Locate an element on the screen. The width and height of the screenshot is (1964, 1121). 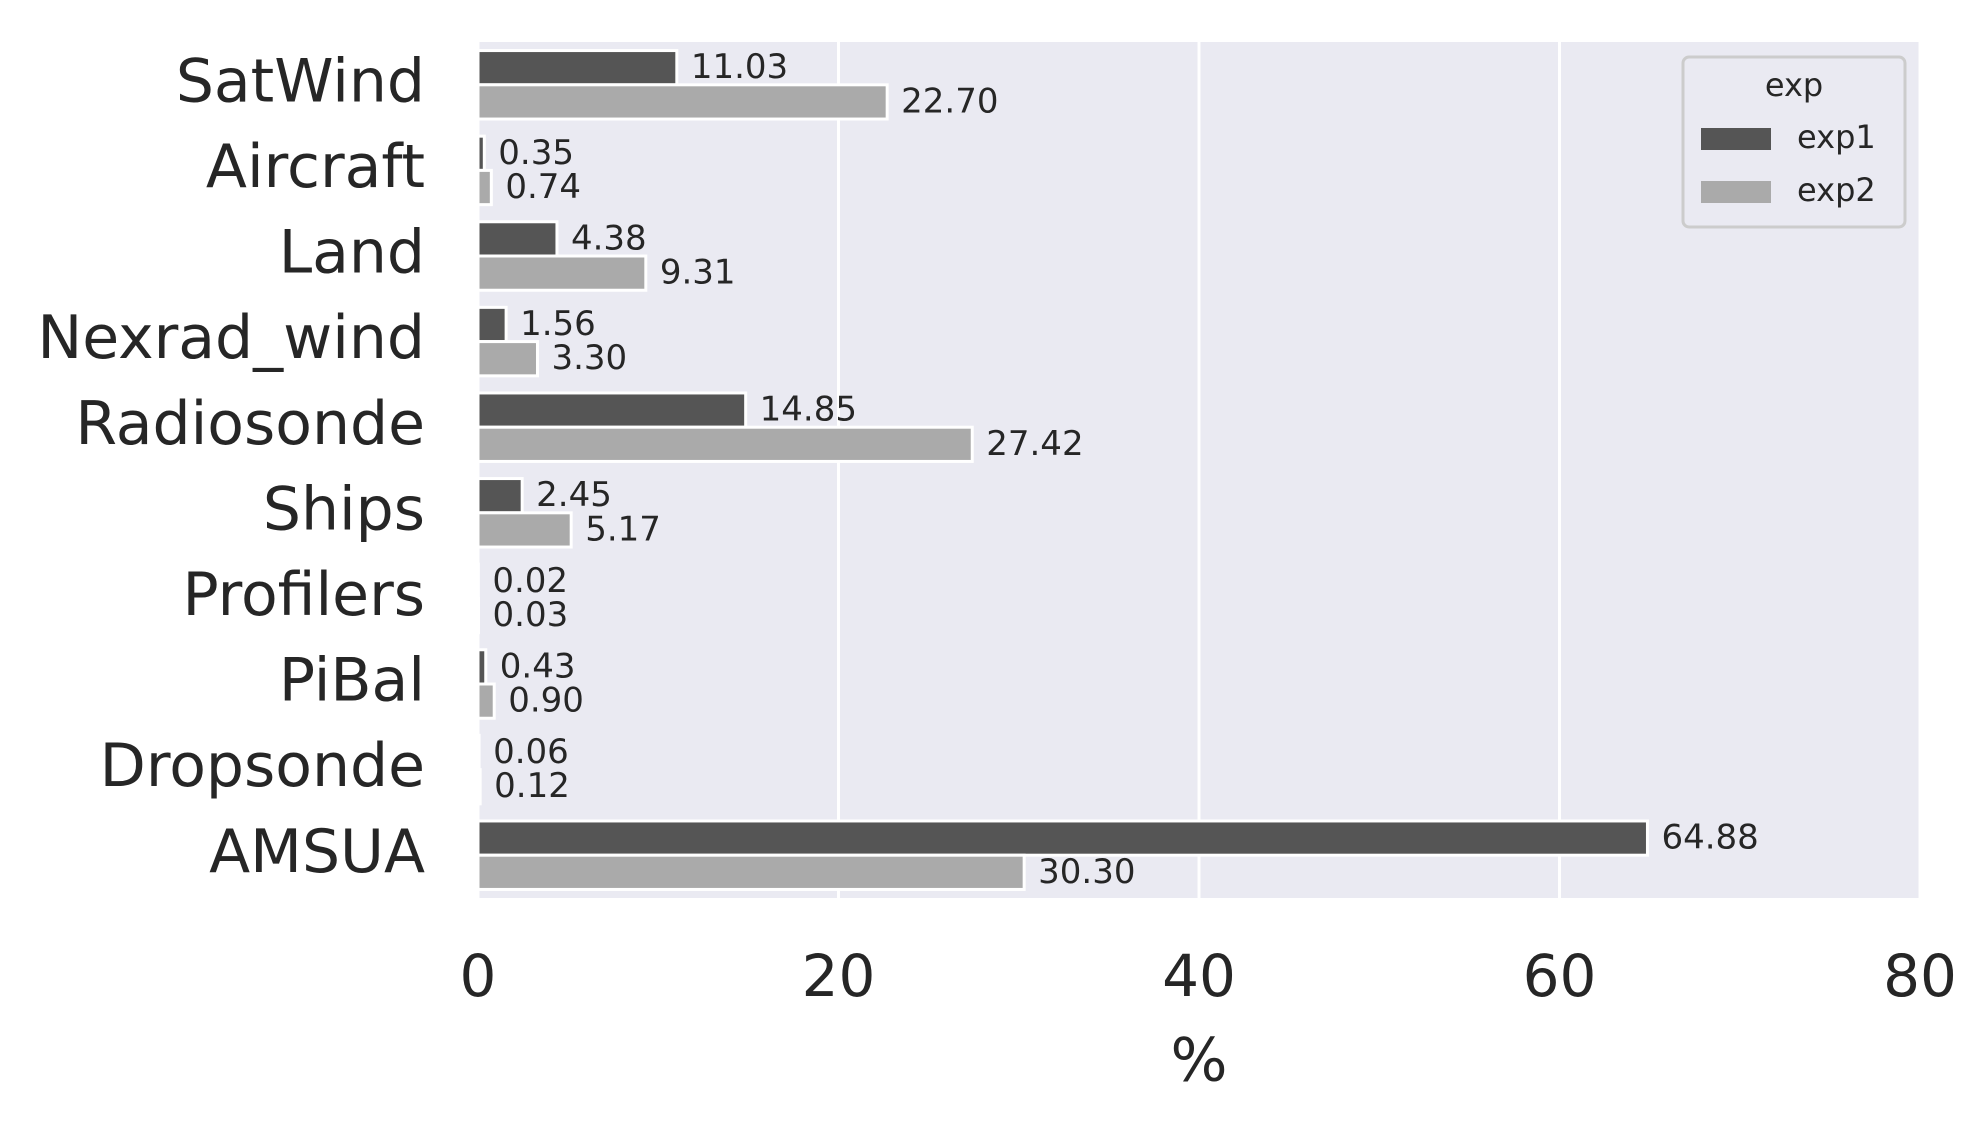
y-tick-label: PiBal is located at coordinates (352, 681).